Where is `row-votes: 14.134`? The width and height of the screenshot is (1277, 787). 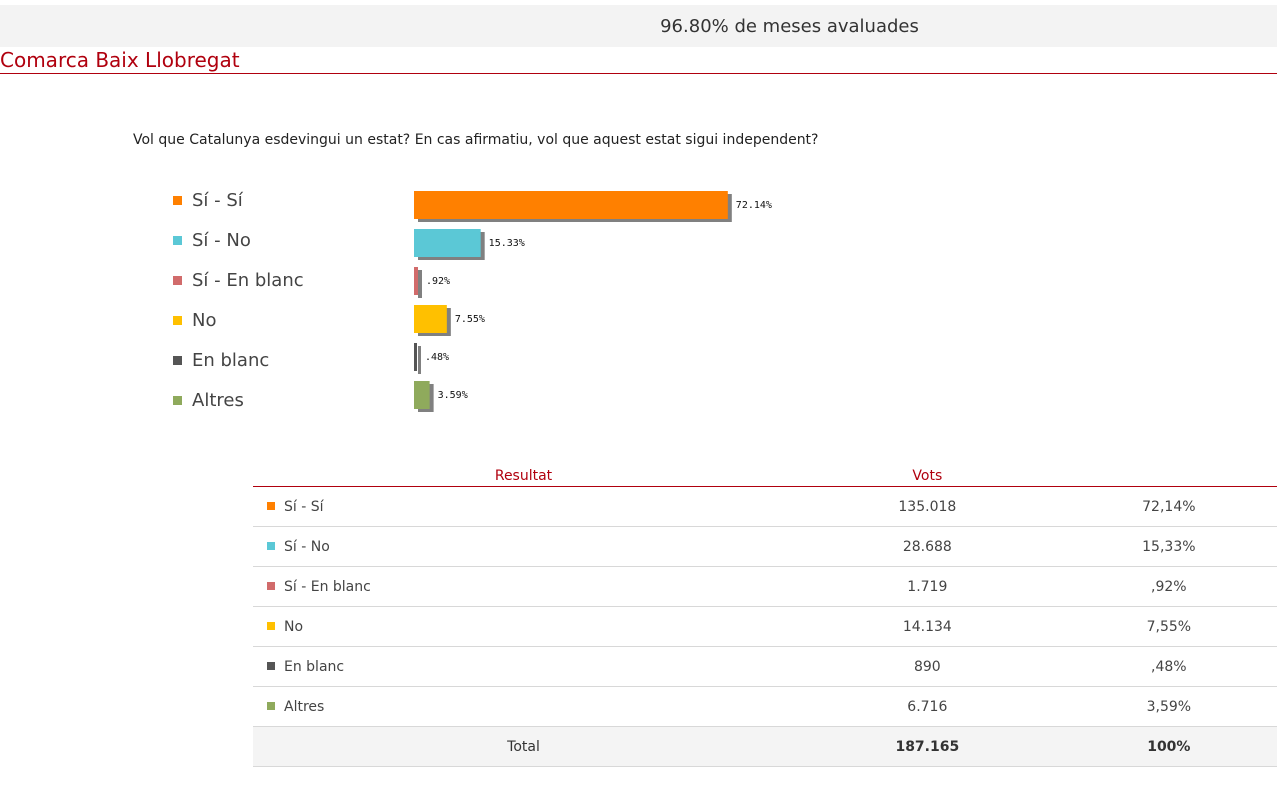 row-votes: 14.134 is located at coordinates (927, 626).